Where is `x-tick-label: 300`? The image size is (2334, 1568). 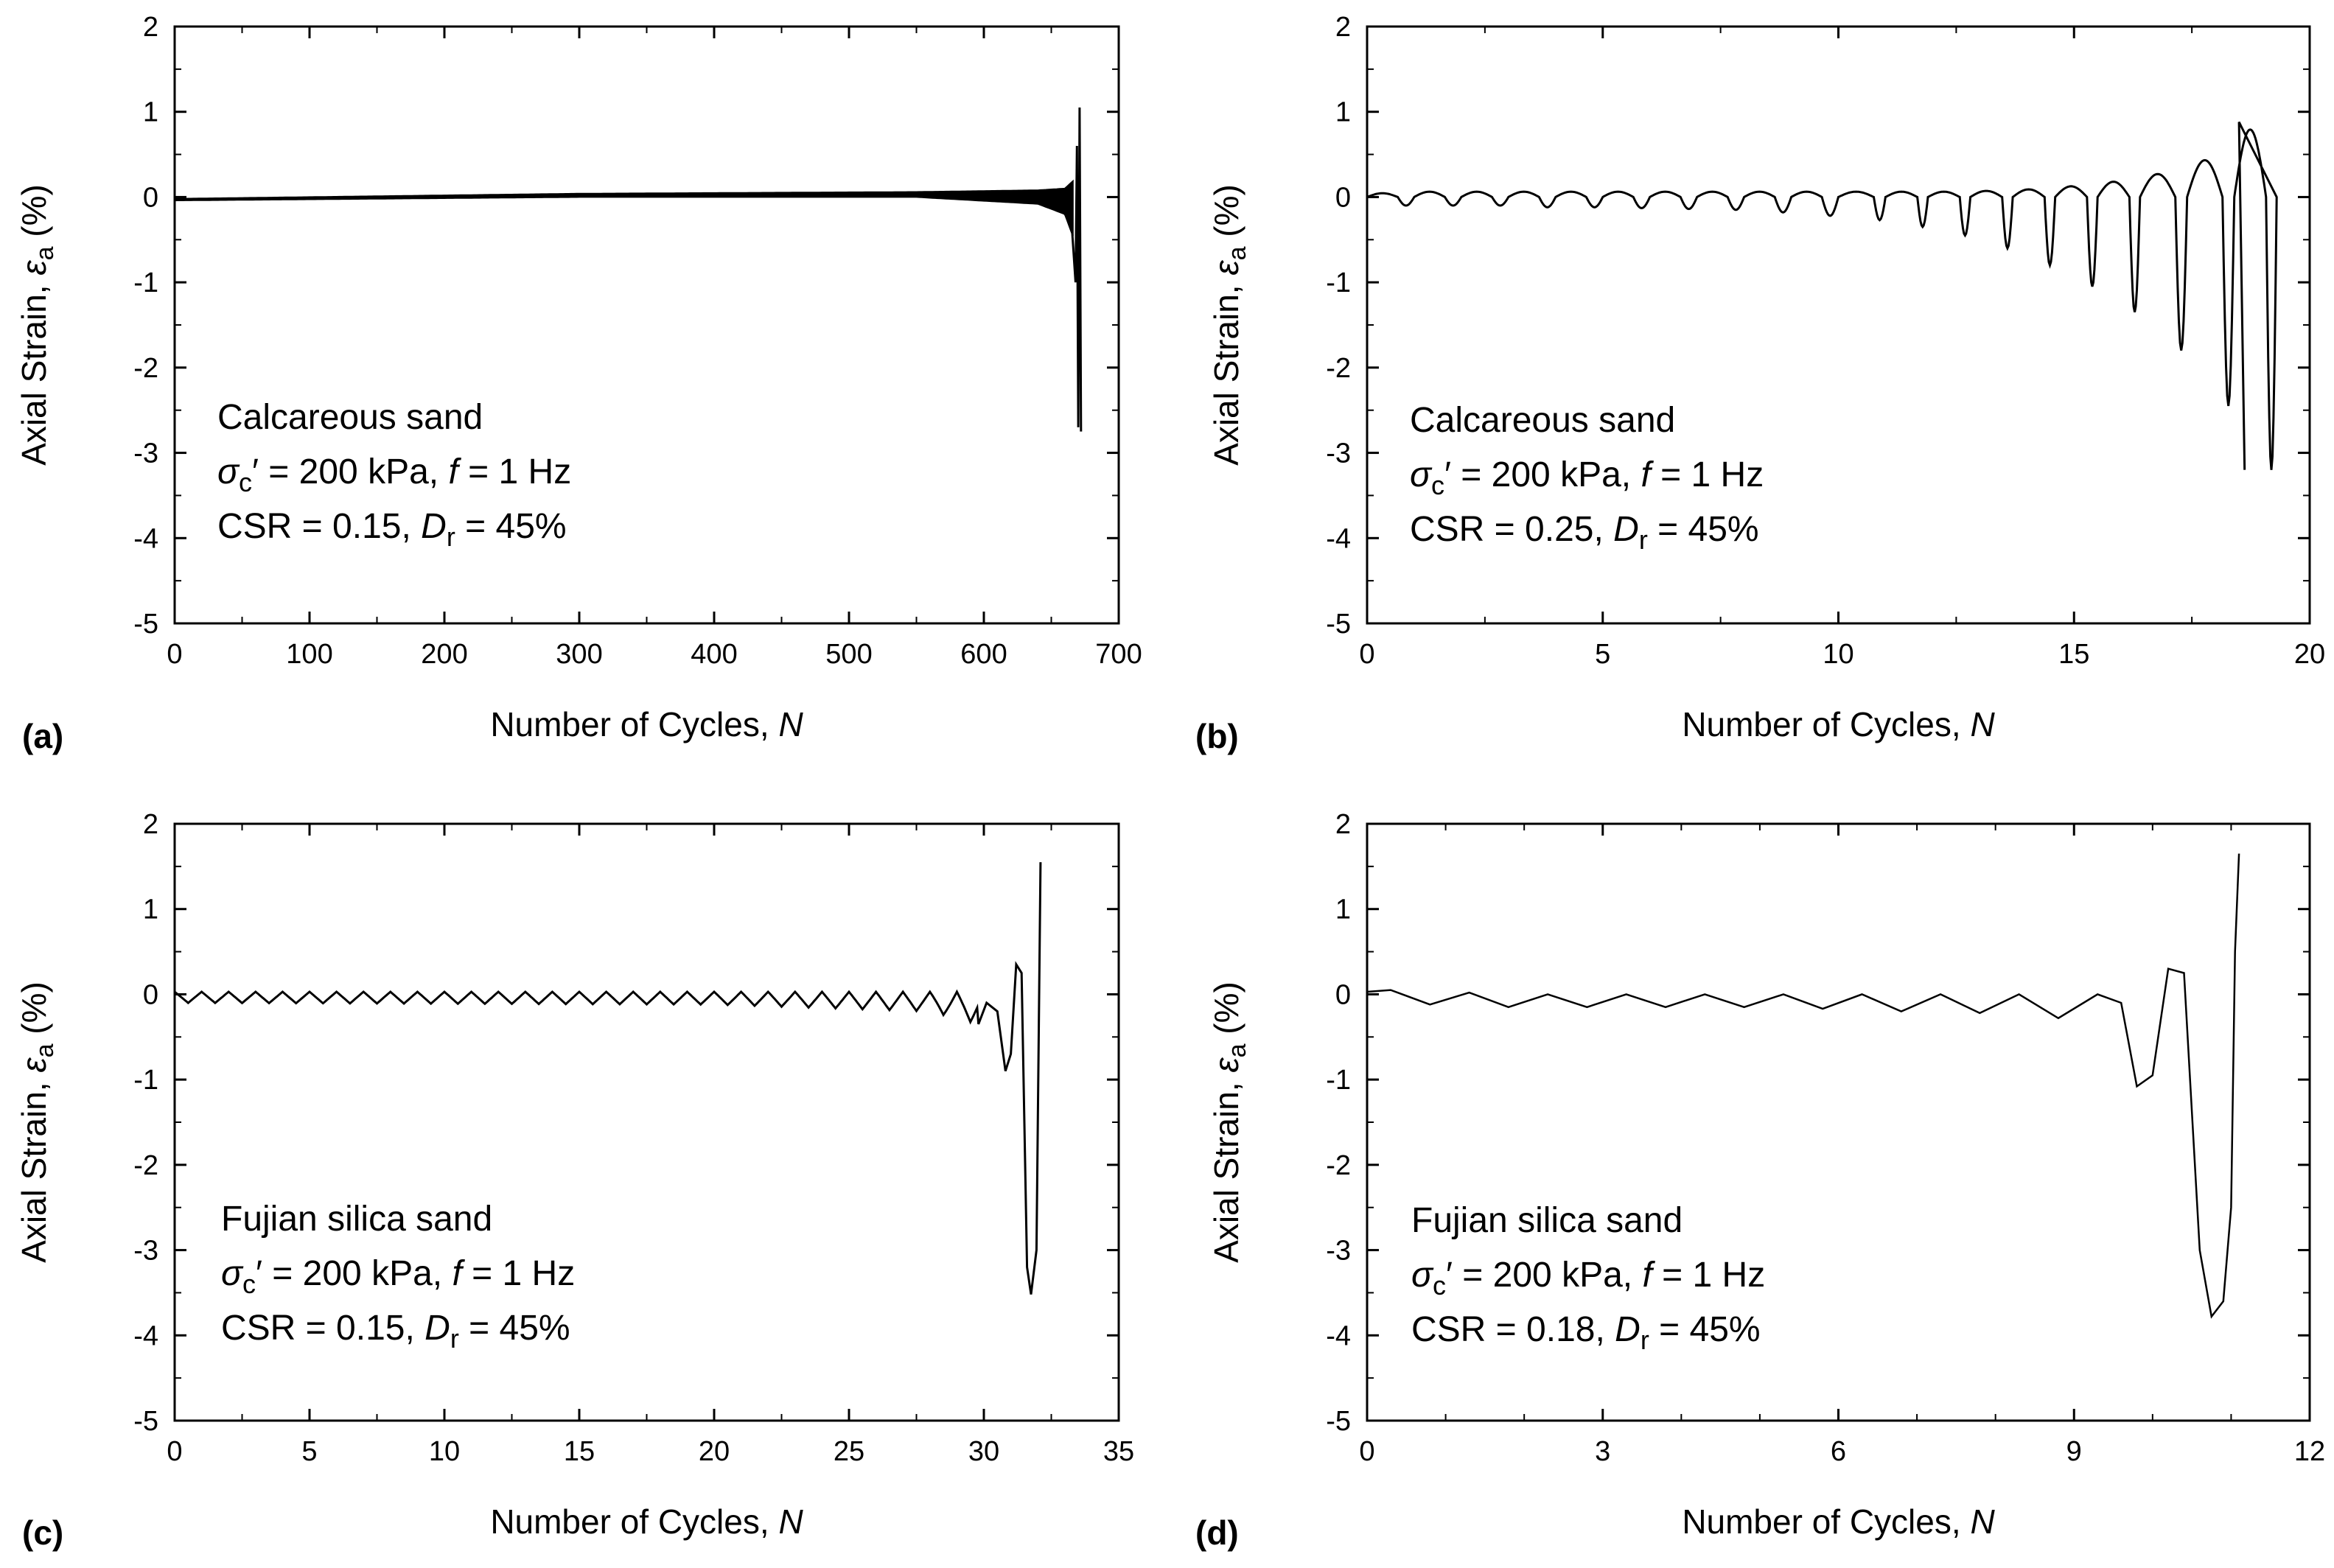
x-tick-label: 300 is located at coordinates (579, 654).